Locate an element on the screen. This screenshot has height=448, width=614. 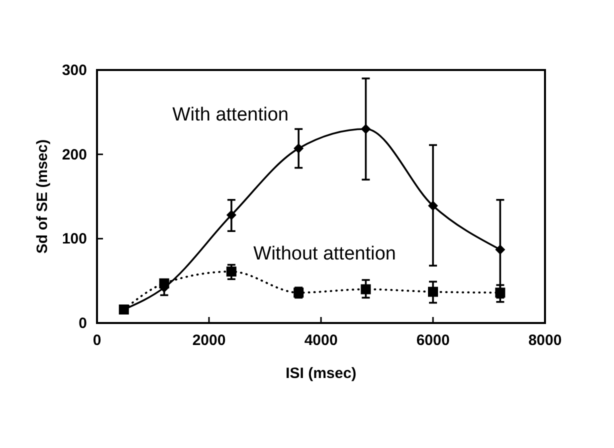
series-label: With attention is located at coordinates (230, 115).